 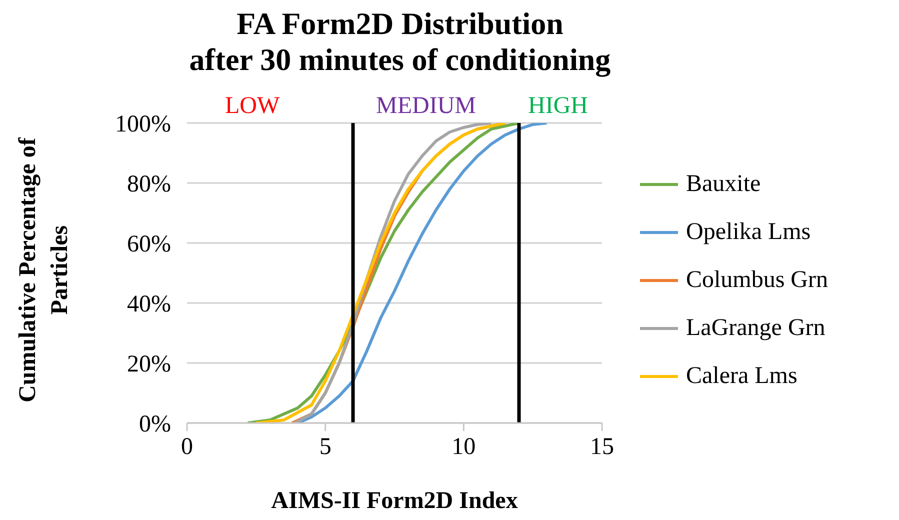 What do you see at coordinates (723, 184) in the screenshot?
I see `legend-label: Bauxite` at bounding box center [723, 184].